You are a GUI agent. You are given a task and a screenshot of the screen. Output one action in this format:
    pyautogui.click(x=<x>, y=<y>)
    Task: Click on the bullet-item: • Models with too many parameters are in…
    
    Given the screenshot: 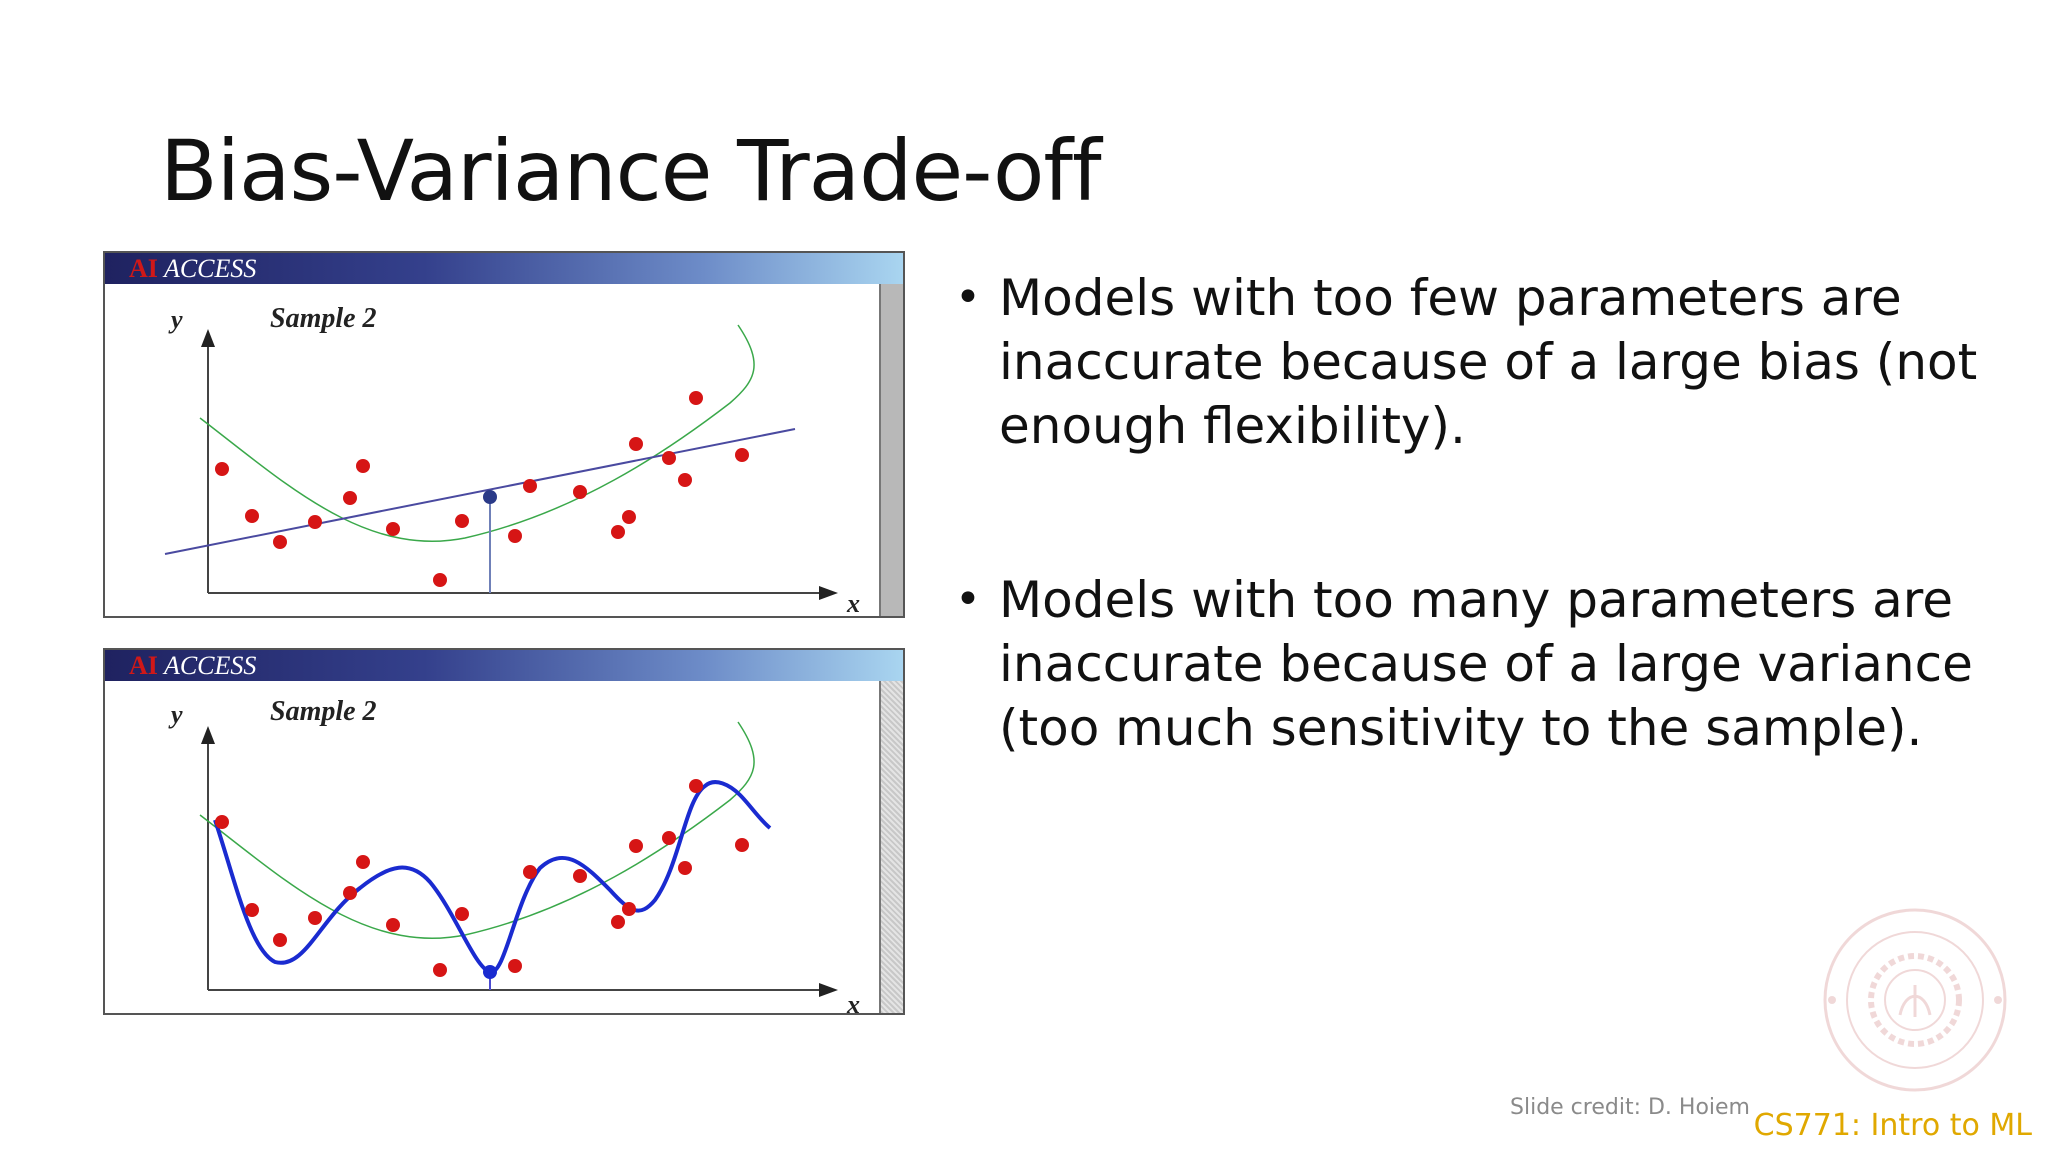 What is the action you would take?
    pyautogui.click(x=1485, y=664)
    